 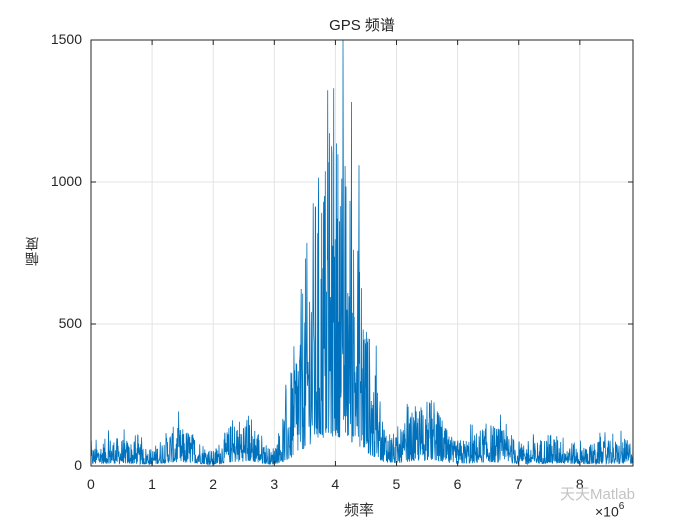 I want to click on y-tick-label: 500, so click(x=70, y=323).